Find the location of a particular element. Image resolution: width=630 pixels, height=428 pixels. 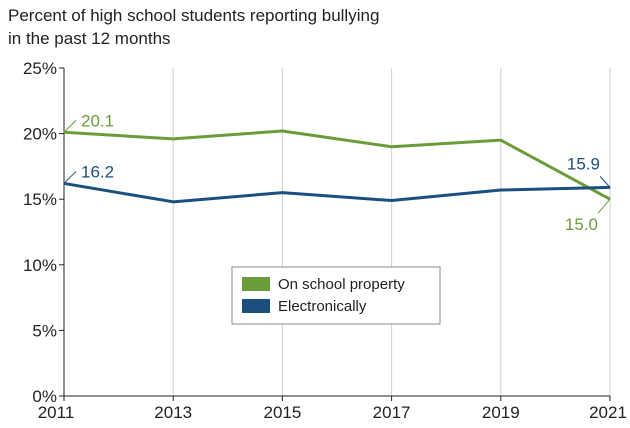

x-tick-label-2015: 2015 is located at coordinates (282, 412).